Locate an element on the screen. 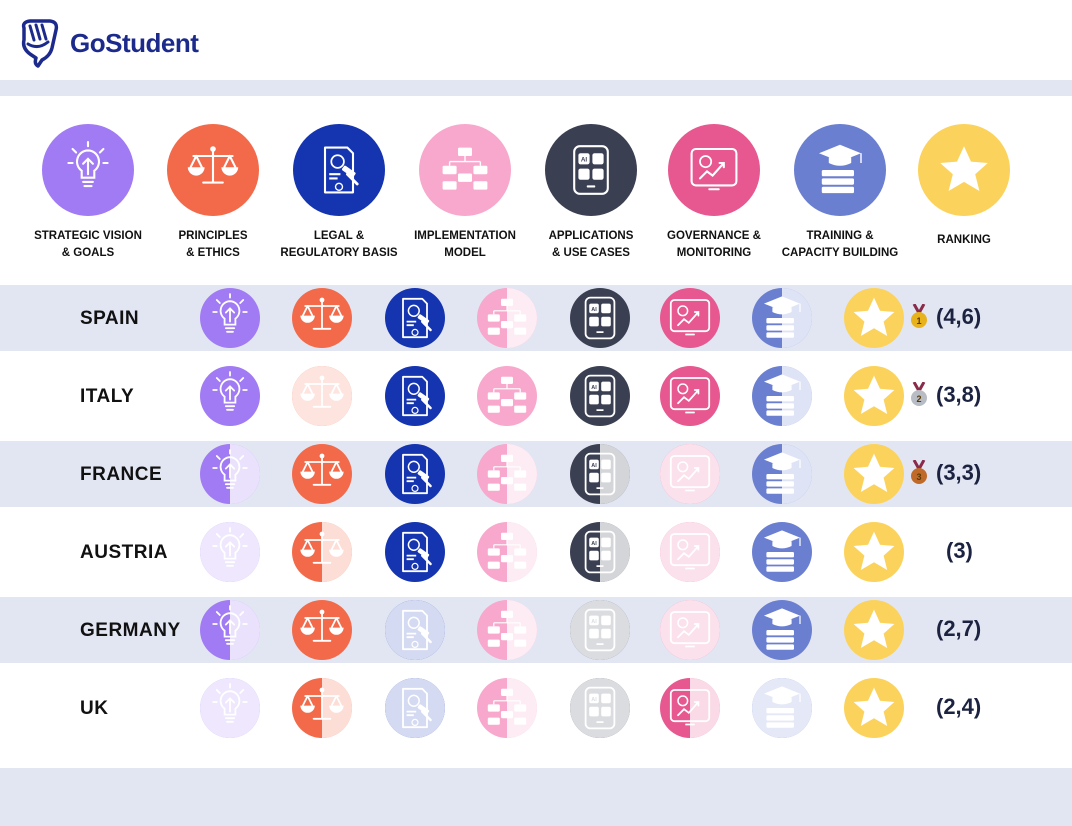 This screenshot has width=1072, height=826. medal-number: 1 is located at coordinates (918, 321).